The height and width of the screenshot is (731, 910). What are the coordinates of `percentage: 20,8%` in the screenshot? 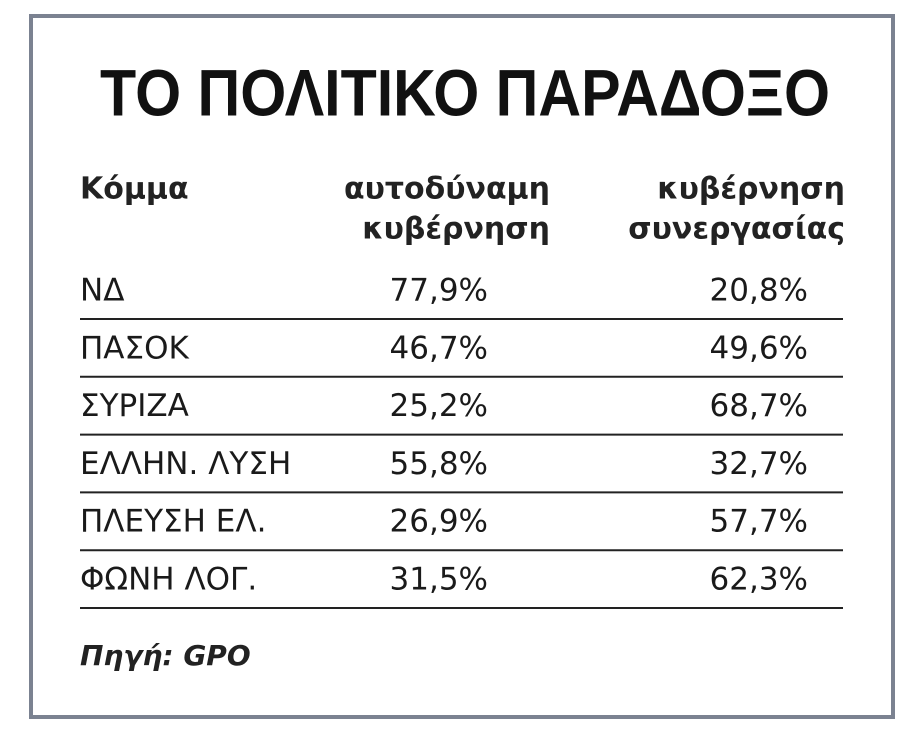 It's located at (759, 291).